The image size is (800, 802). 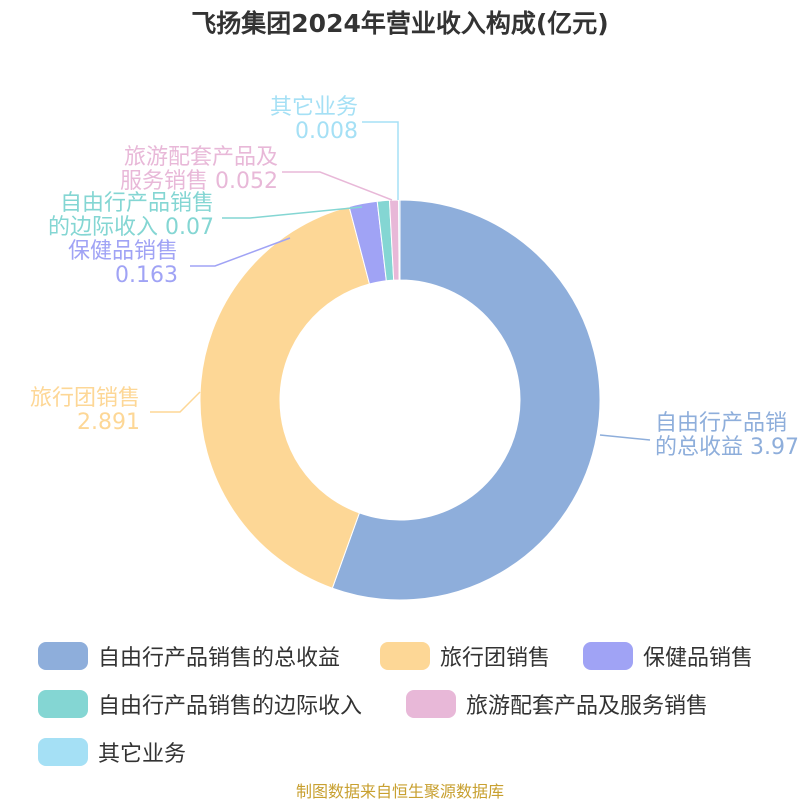 I want to click on data-label-other-business: 其它业务 0.008, so click(x=314, y=119).